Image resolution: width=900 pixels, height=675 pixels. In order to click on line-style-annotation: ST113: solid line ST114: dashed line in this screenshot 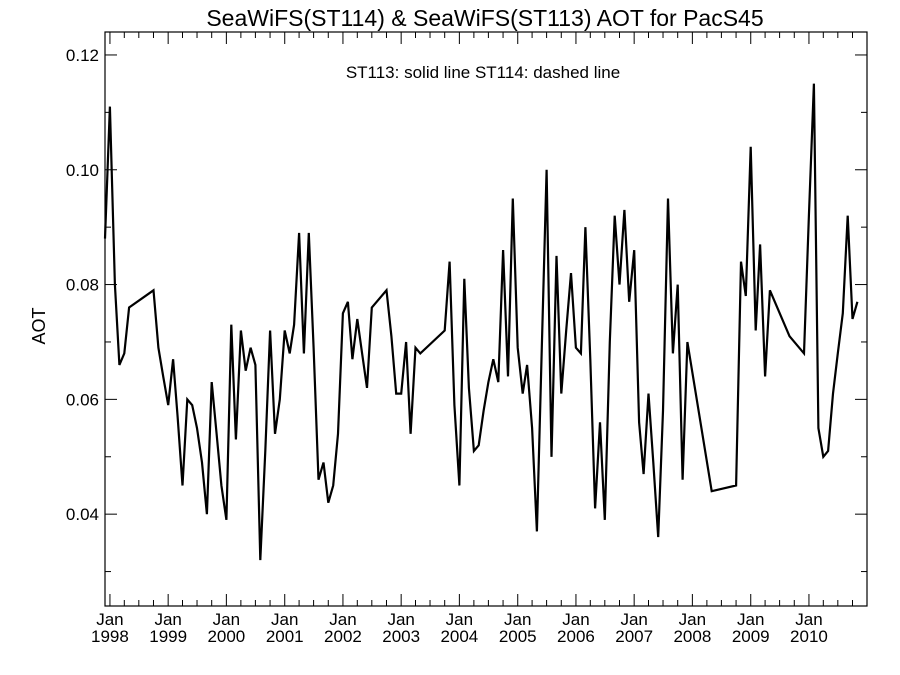, I will do `click(483, 72)`.